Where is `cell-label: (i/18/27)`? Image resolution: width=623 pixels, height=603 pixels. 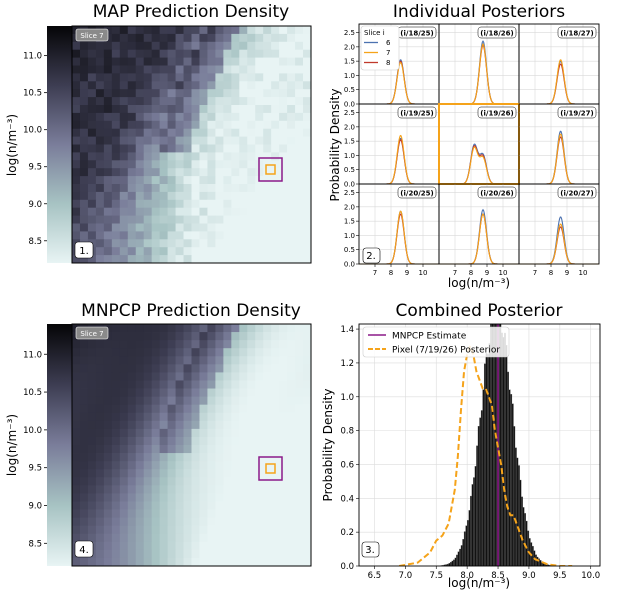
cell-label: (i/18/27) is located at coordinates (576, 34).